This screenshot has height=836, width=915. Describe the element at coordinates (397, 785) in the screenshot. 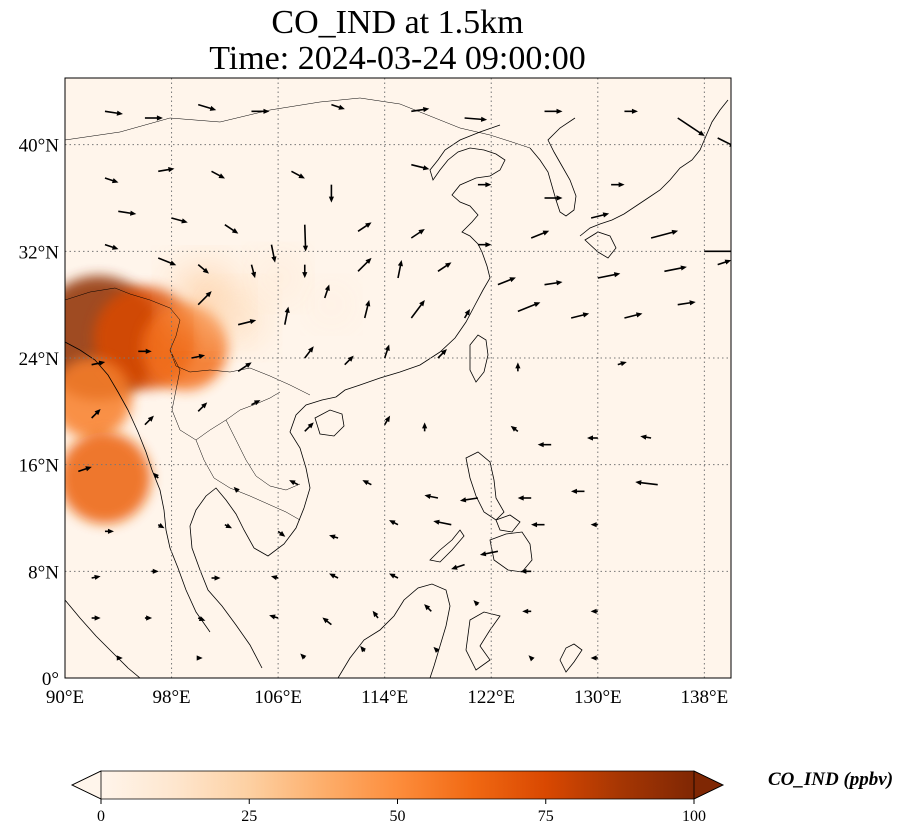

I see `colorbar-fill` at that location.